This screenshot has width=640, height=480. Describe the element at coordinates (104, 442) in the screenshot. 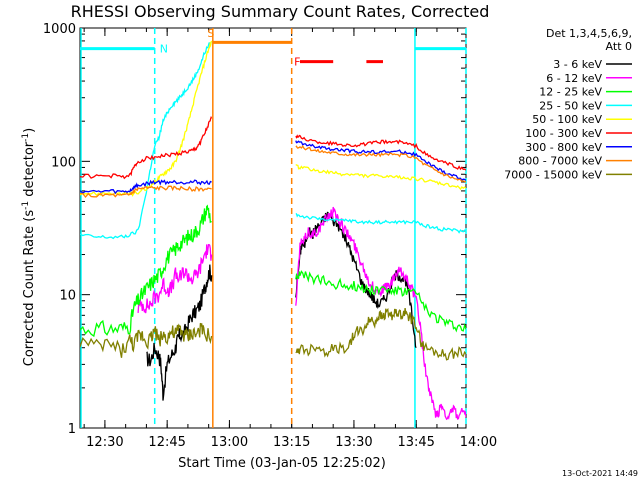

I see `x-tick-label: 12:30` at that location.